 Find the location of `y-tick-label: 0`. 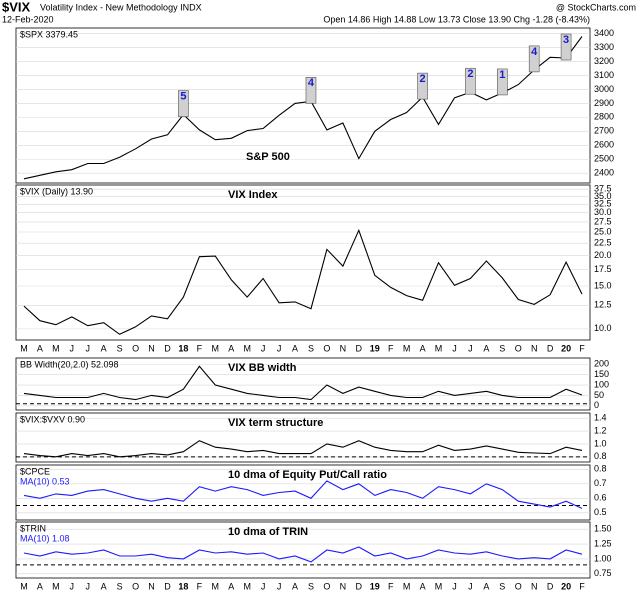

y-tick-label: 0 is located at coordinates (596, 405).